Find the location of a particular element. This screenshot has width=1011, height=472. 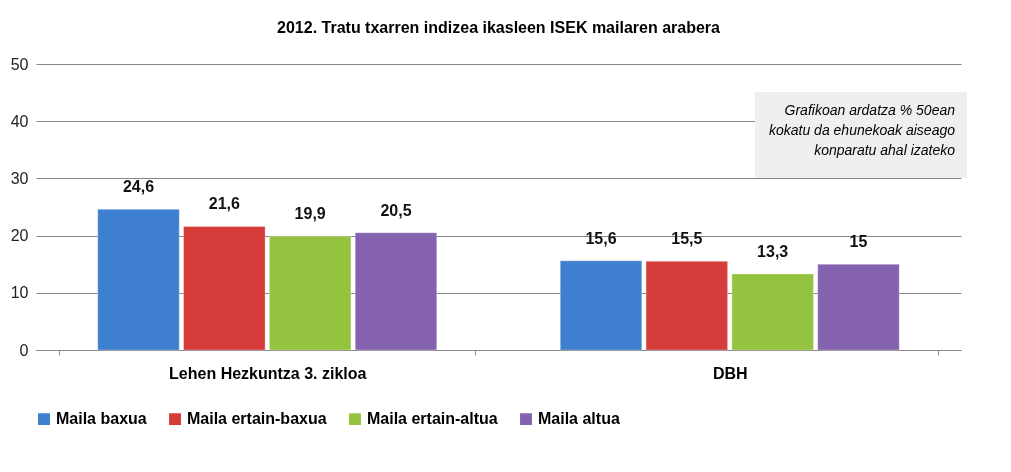

data-label: 24,6 is located at coordinates (138, 187).